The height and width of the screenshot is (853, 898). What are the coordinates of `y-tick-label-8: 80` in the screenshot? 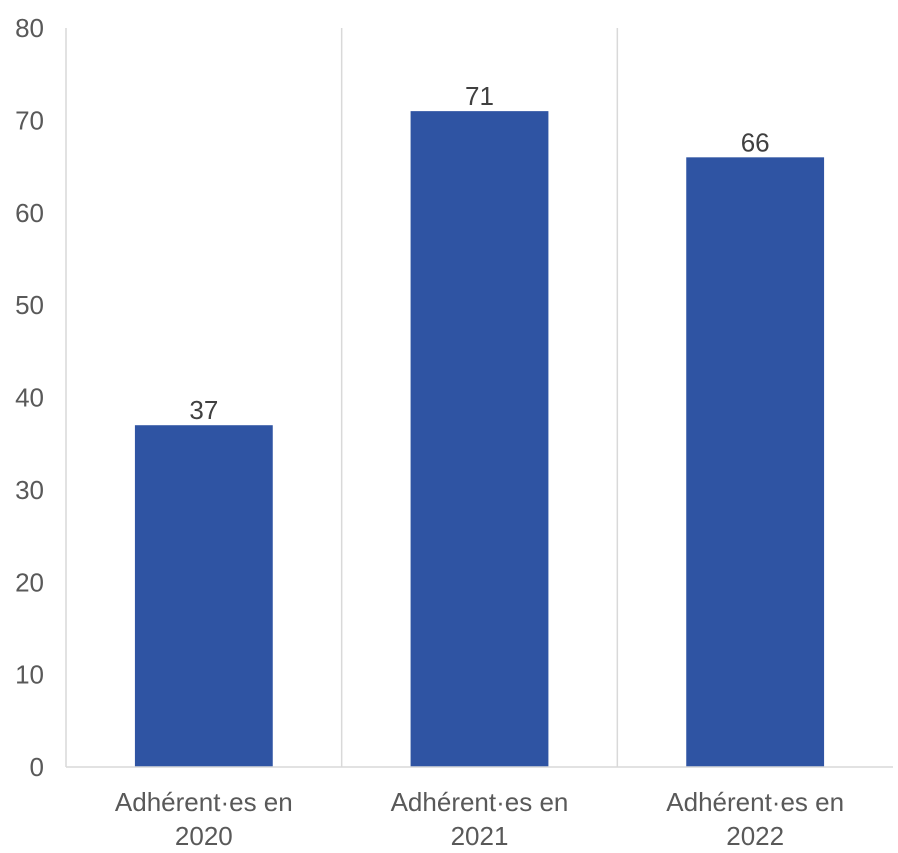 It's located at (29, 28).